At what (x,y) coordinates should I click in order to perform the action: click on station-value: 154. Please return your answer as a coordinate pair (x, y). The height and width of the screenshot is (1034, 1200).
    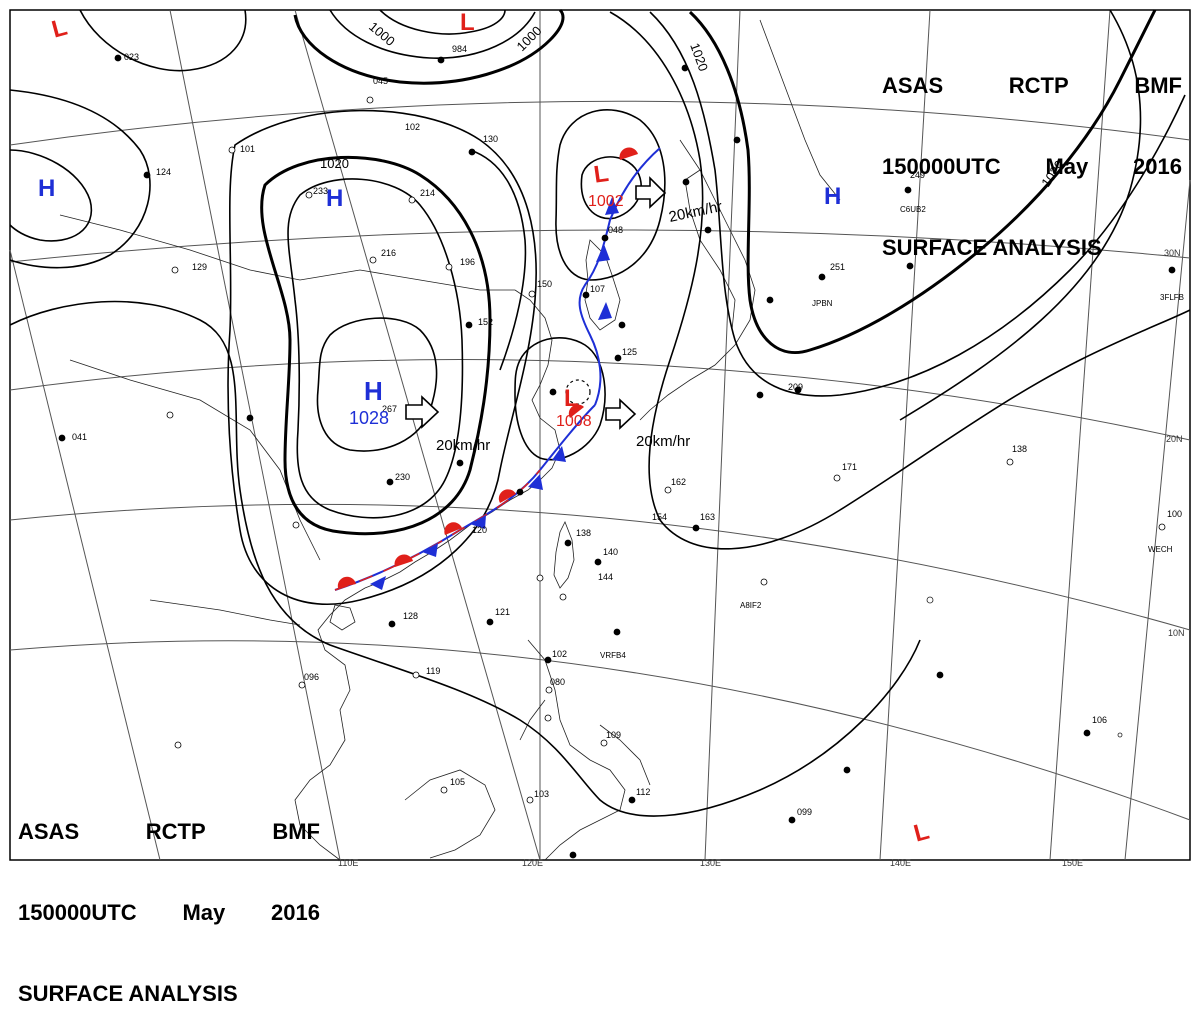
    Looking at the image, I should click on (659, 517).